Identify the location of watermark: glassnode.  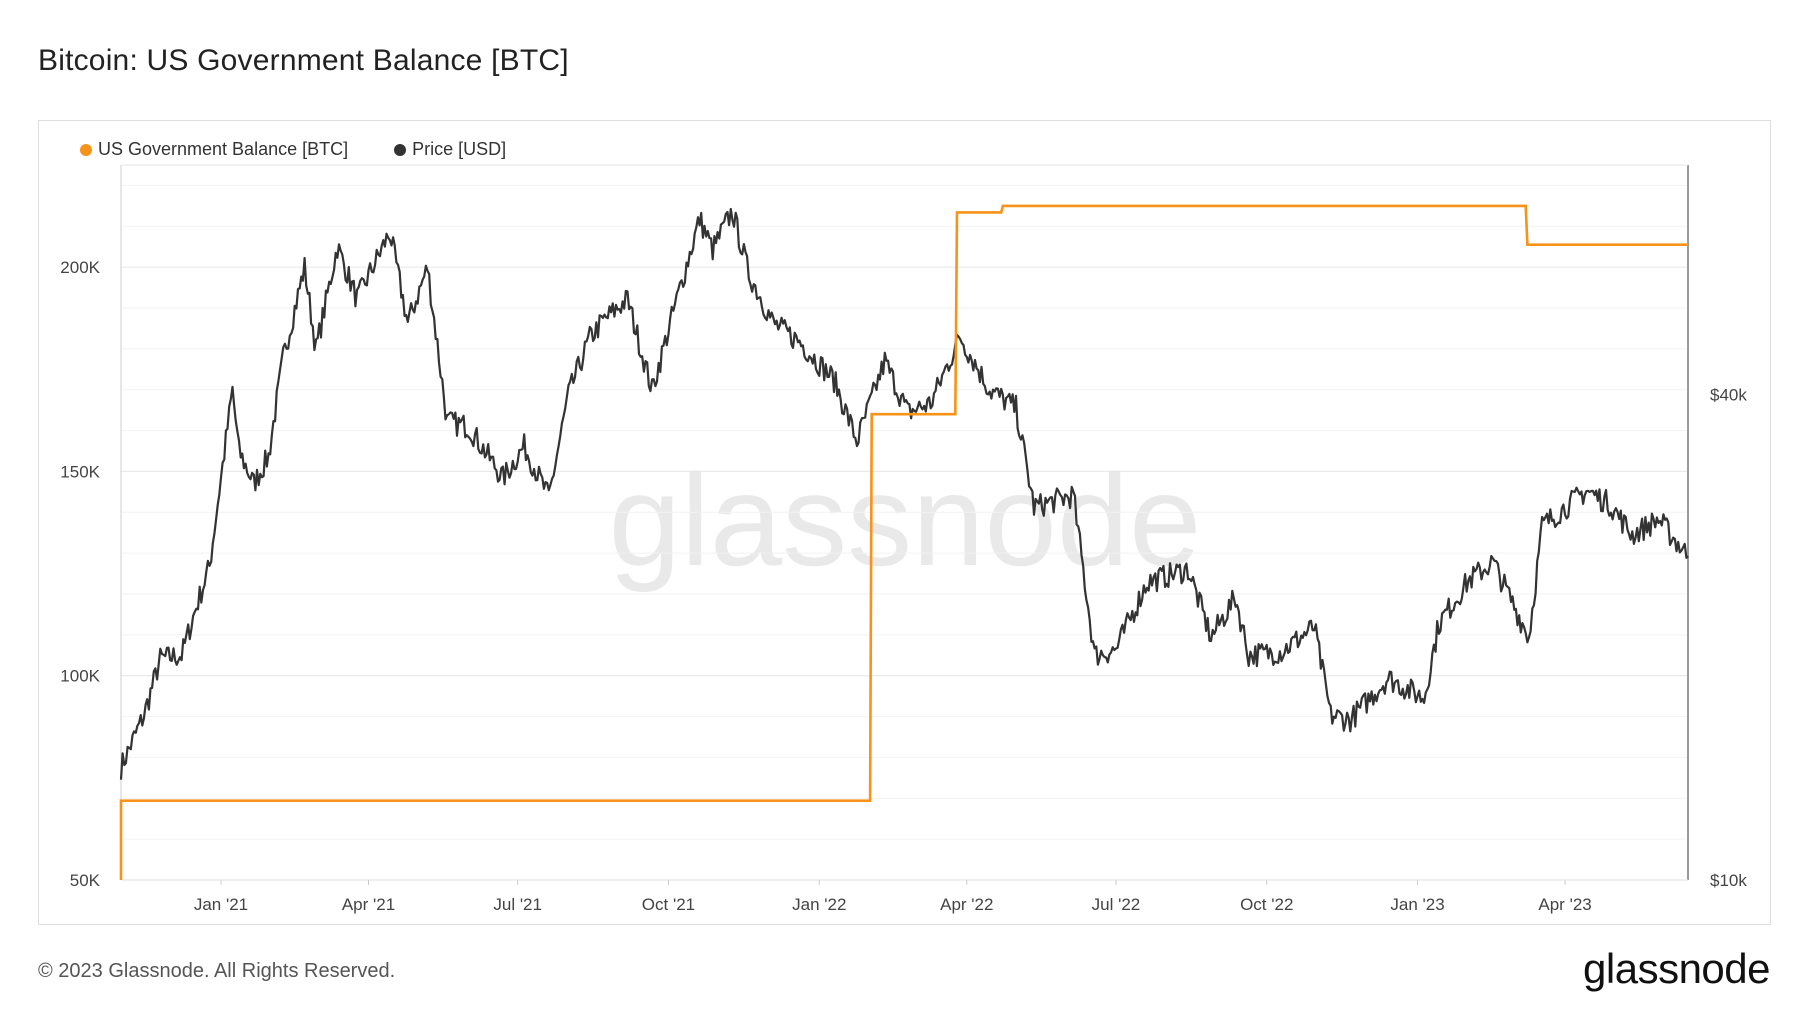
(905, 520).